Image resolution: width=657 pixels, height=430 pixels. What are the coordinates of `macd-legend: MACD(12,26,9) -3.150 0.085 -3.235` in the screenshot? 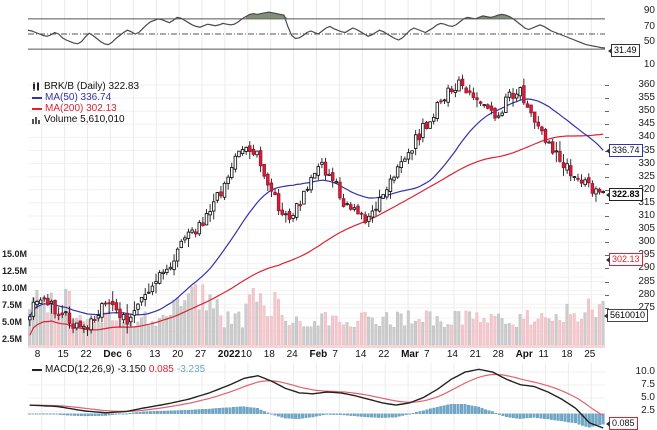 It's located at (118, 369).